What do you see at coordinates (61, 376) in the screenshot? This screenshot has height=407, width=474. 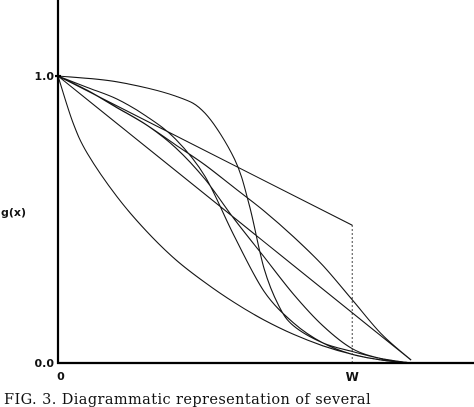 I see `x-tick-label-0: 0` at bounding box center [61, 376].